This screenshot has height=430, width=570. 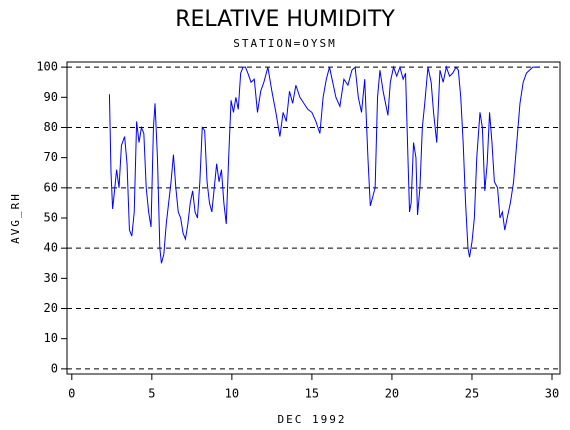 I want to click on x-tick-label: 0, so click(x=71, y=394).